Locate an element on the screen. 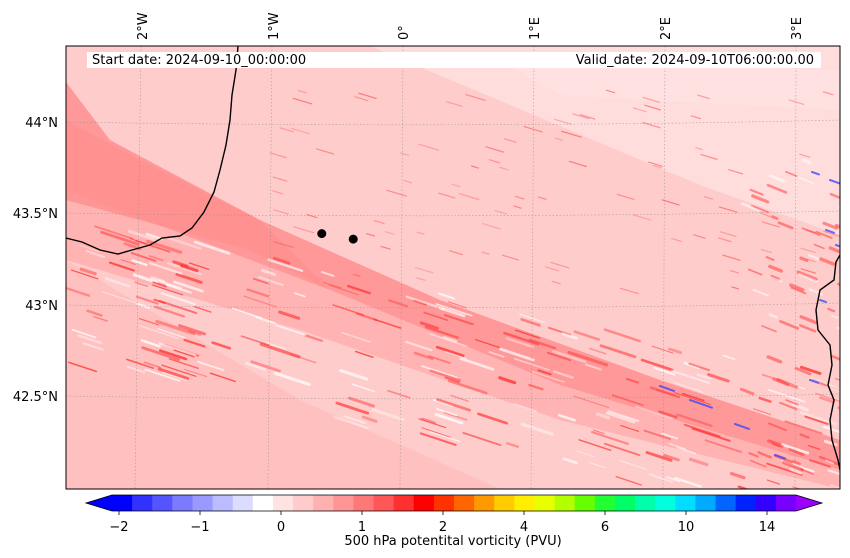 This screenshot has width=850, height=558. colorbar-outline is located at coordinates (454, 503).